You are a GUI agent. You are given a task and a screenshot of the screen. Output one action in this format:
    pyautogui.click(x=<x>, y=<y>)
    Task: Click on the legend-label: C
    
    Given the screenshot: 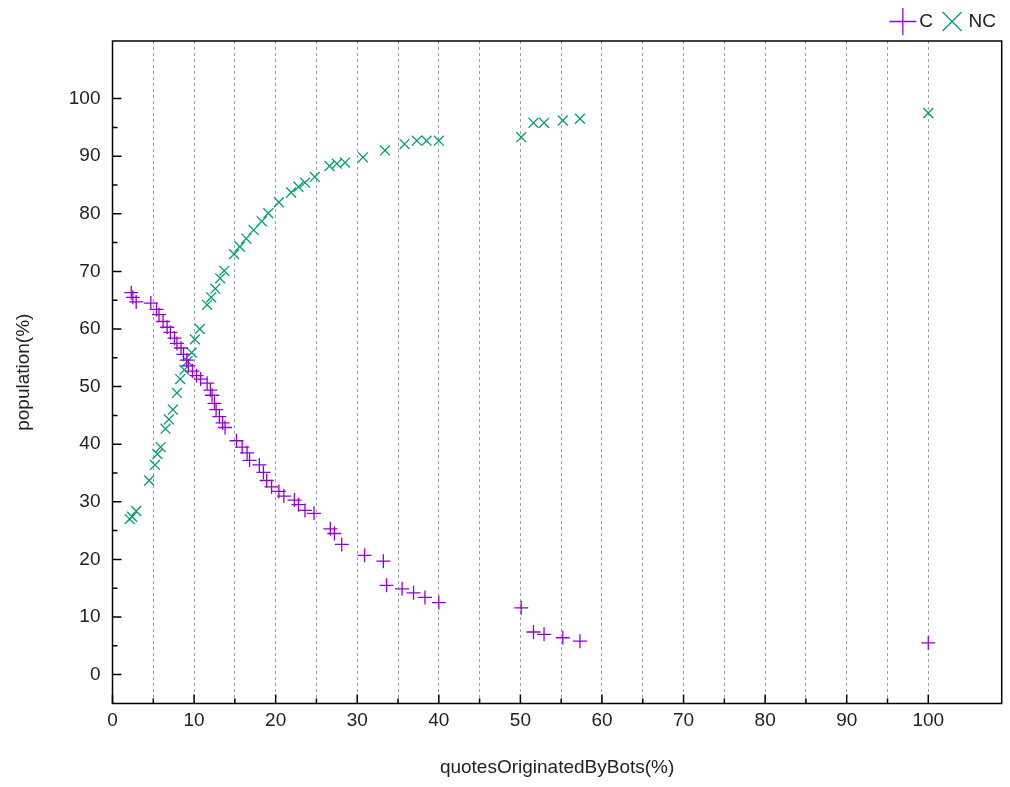 What is the action you would take?
    pyautogui.click(x=926, y=20)
    